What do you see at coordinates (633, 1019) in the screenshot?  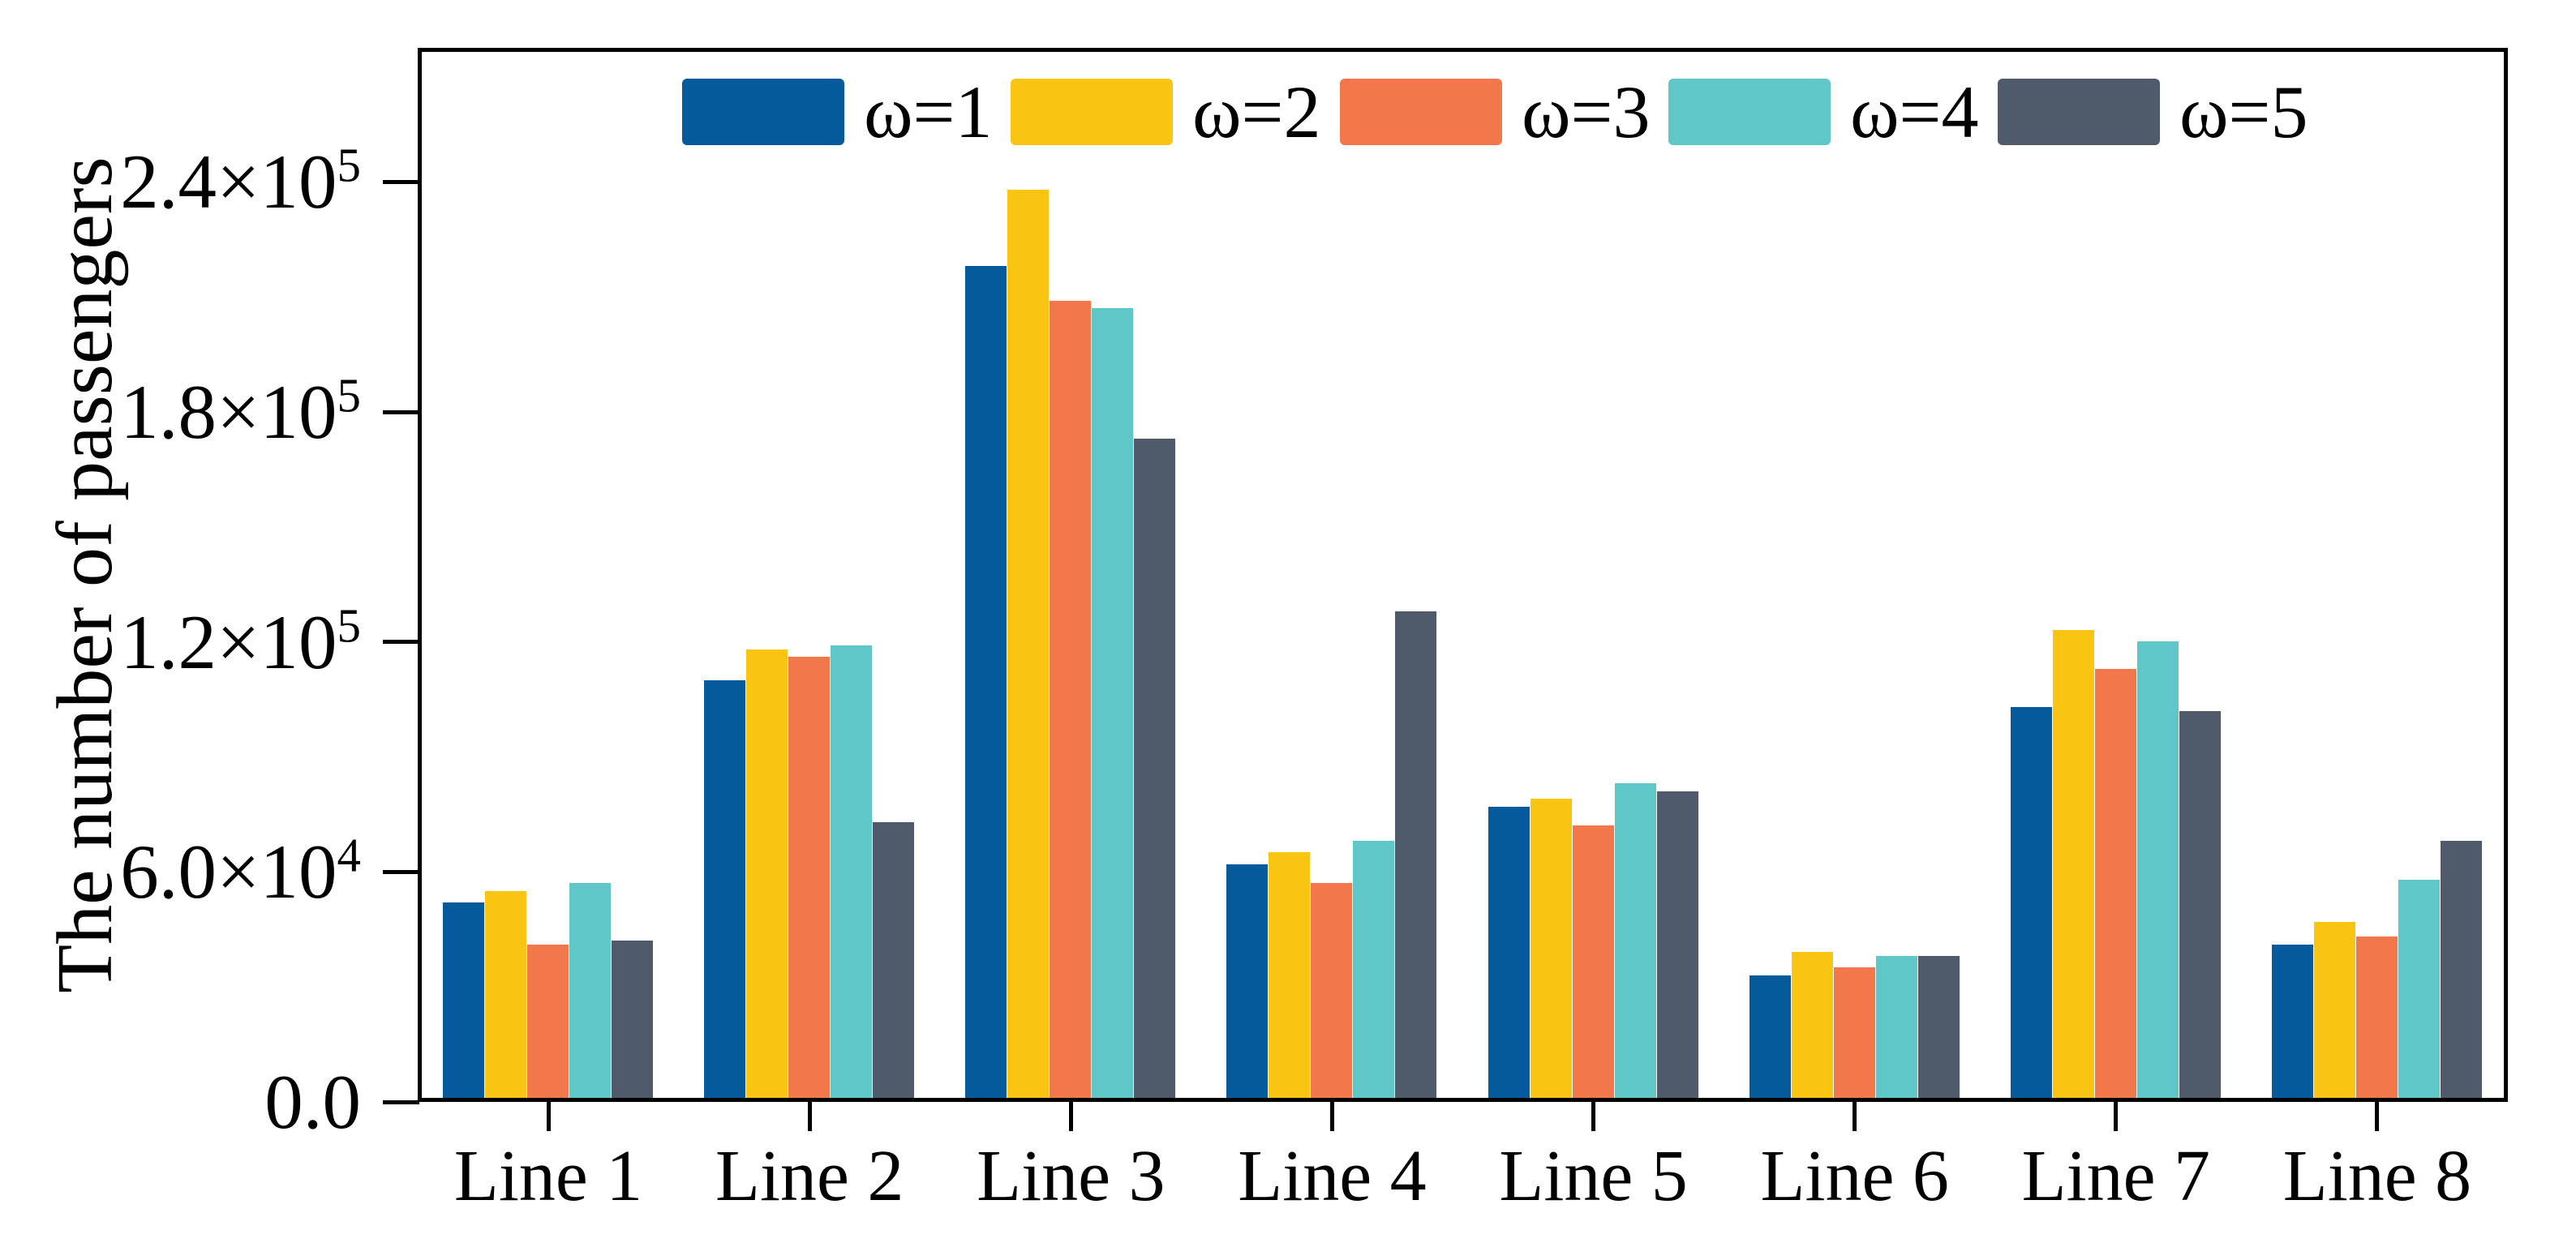 I see `bar-line1-ω=5` at bounding box center [633, 1019].